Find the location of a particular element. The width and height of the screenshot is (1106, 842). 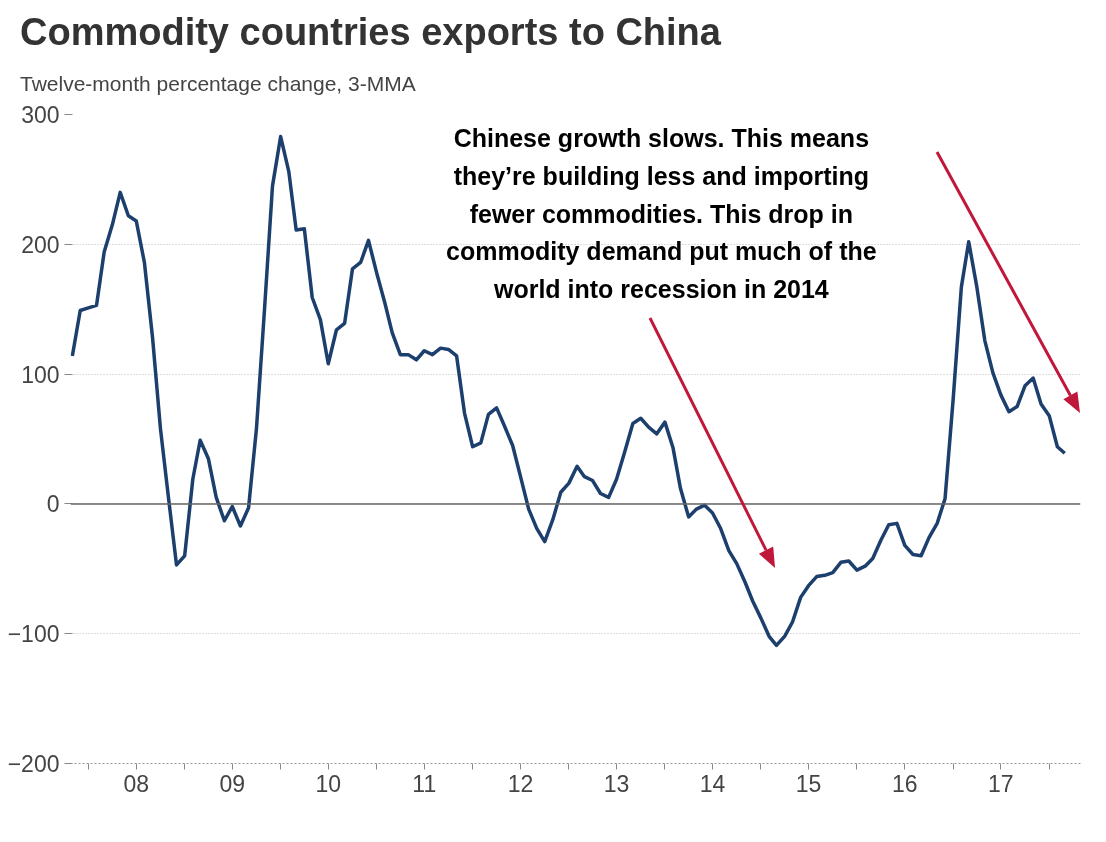

x-tick-label: 16 is located at coordinates (905, 783).